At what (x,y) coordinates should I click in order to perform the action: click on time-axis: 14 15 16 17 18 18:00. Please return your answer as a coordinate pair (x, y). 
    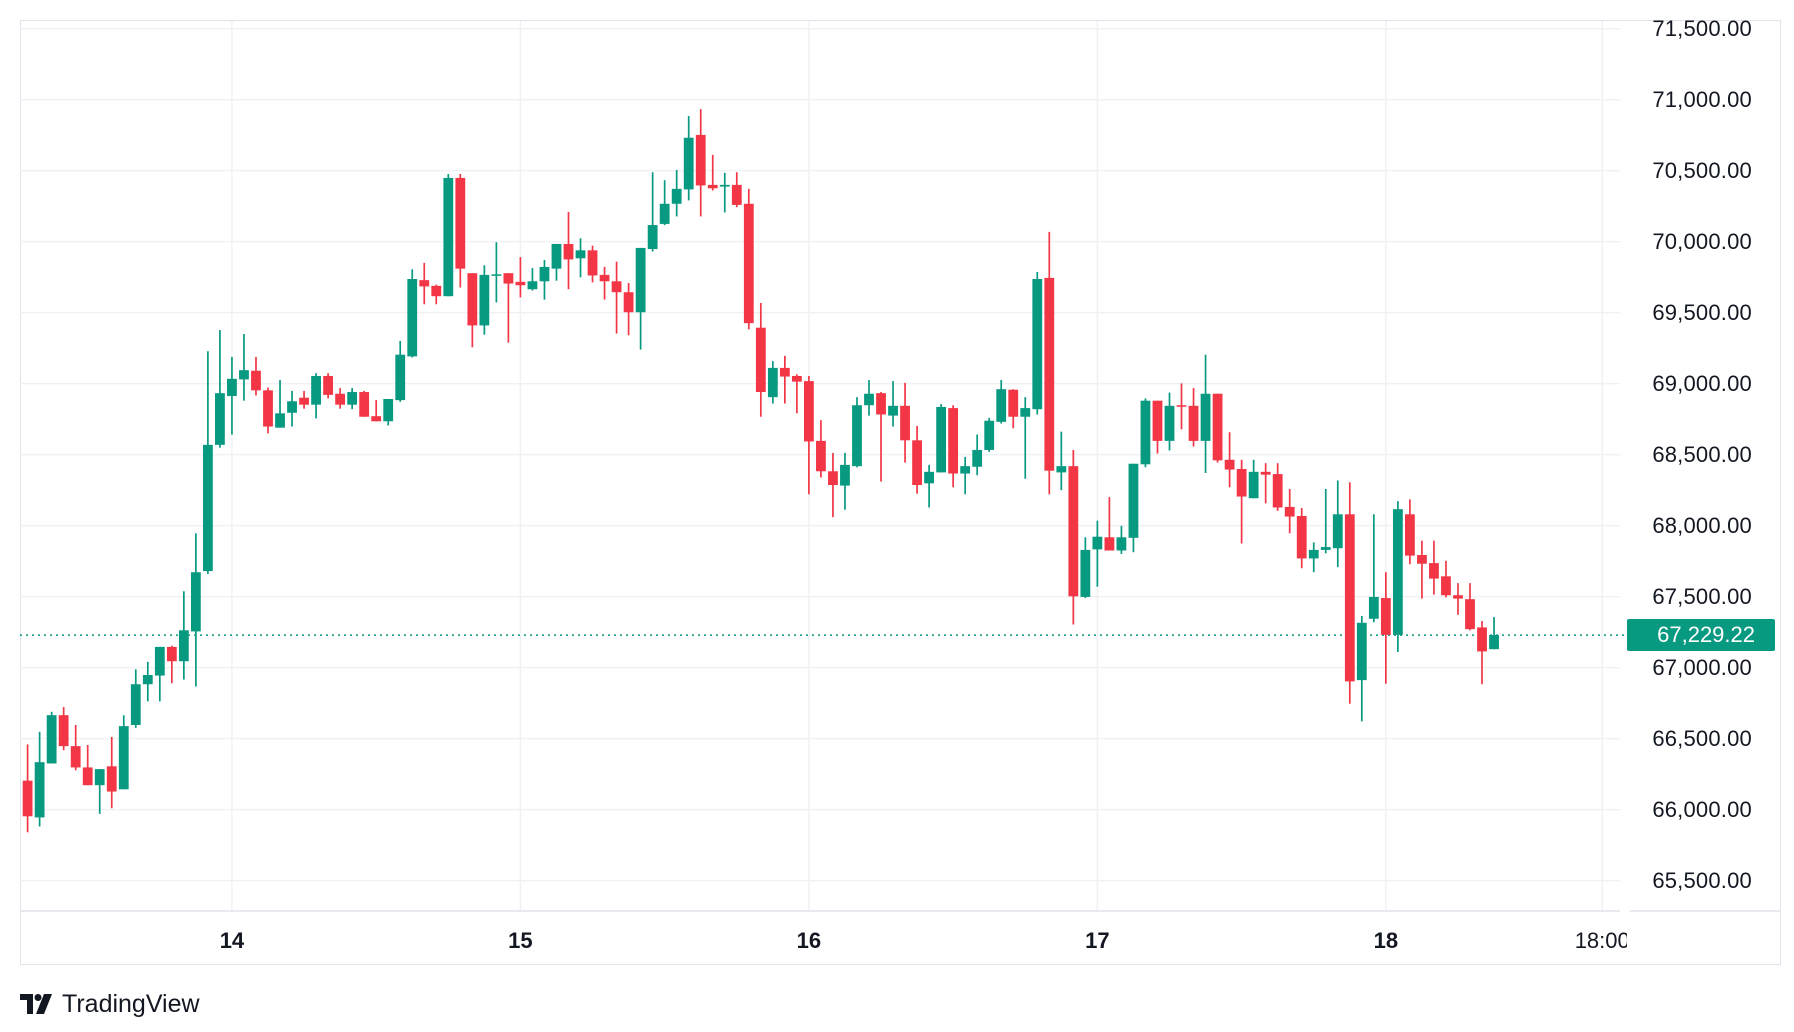
    Looking at the image, I should click on (823, 938).